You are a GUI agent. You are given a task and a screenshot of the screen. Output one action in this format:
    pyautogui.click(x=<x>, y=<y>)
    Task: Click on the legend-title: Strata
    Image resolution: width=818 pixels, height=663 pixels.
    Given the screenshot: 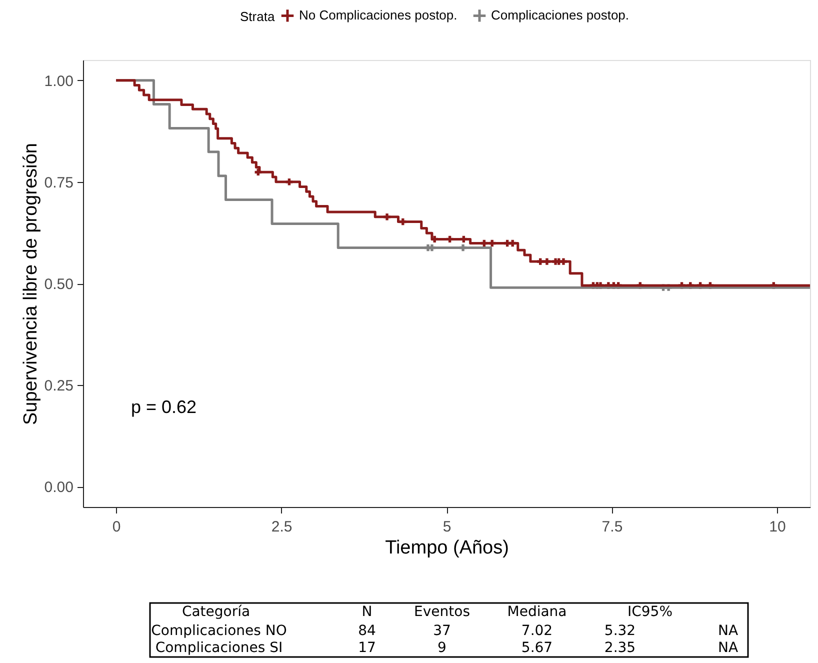 What is the action you would take?
    pyautogui.click(x=258, y=16)
    